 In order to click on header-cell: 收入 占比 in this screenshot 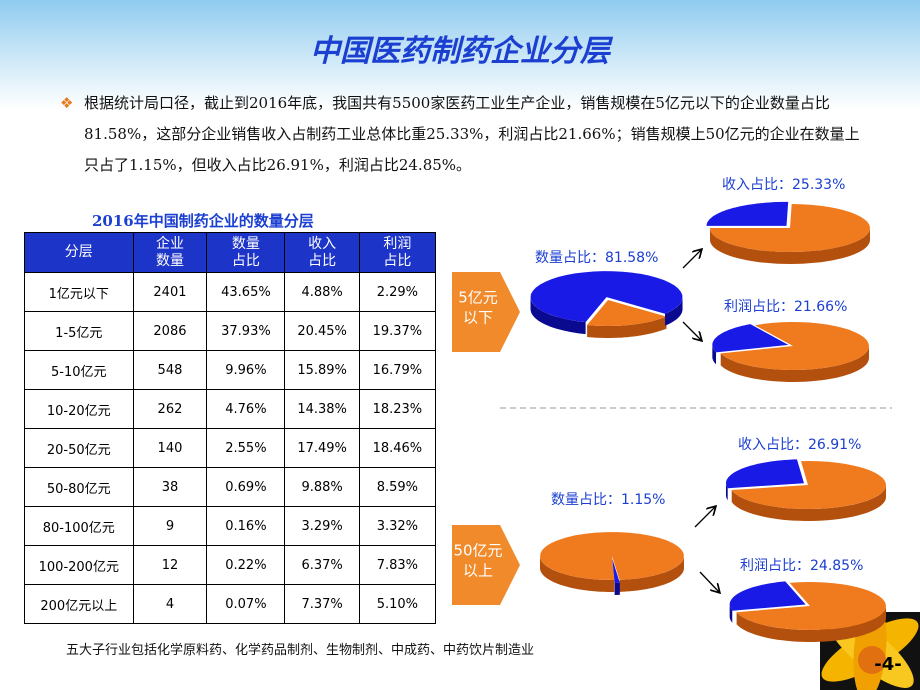, I will do `click(322, 252)`.